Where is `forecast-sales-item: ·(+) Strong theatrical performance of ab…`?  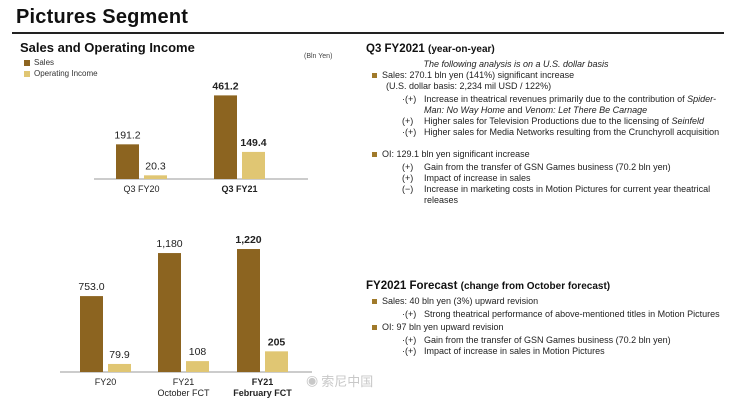
forecast-sales-item: ·(+) Strong theatrical performance of ab… is located at coordinates (560, 314).